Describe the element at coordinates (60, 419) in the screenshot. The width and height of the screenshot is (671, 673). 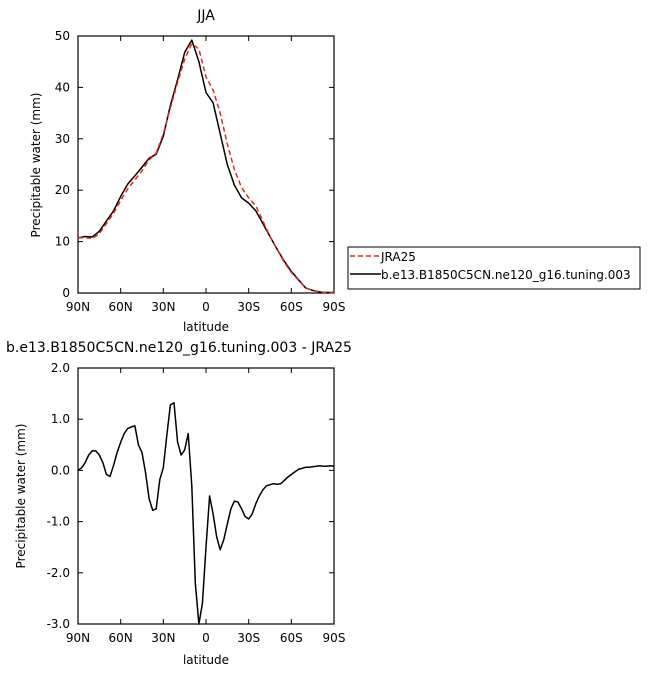
I see `bottom-y-tick-label: 1.0` at that location.